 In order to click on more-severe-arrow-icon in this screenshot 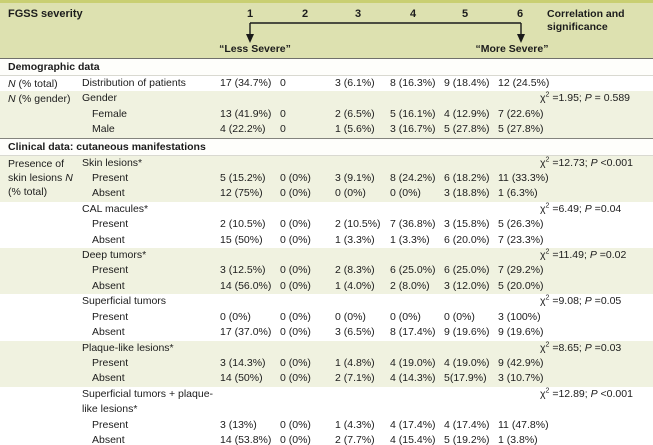, I will do `click(521, 38)`.